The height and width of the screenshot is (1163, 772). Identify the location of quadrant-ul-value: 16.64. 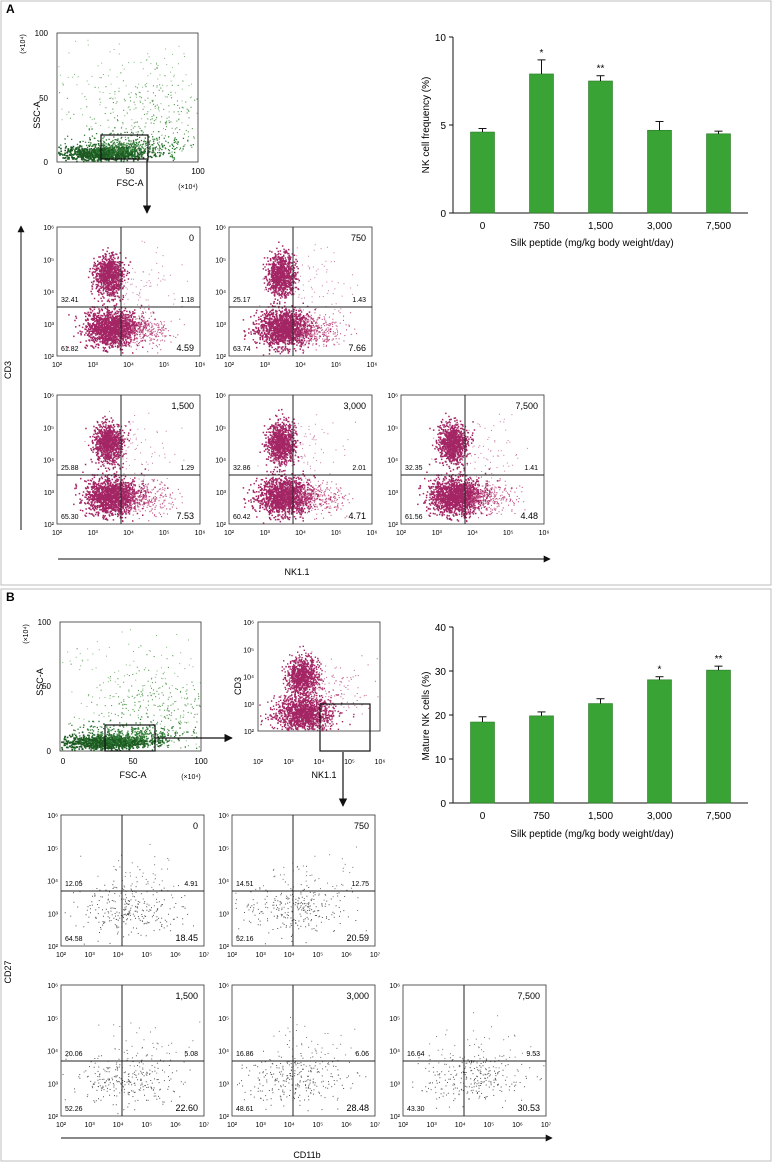
(416, 1054).